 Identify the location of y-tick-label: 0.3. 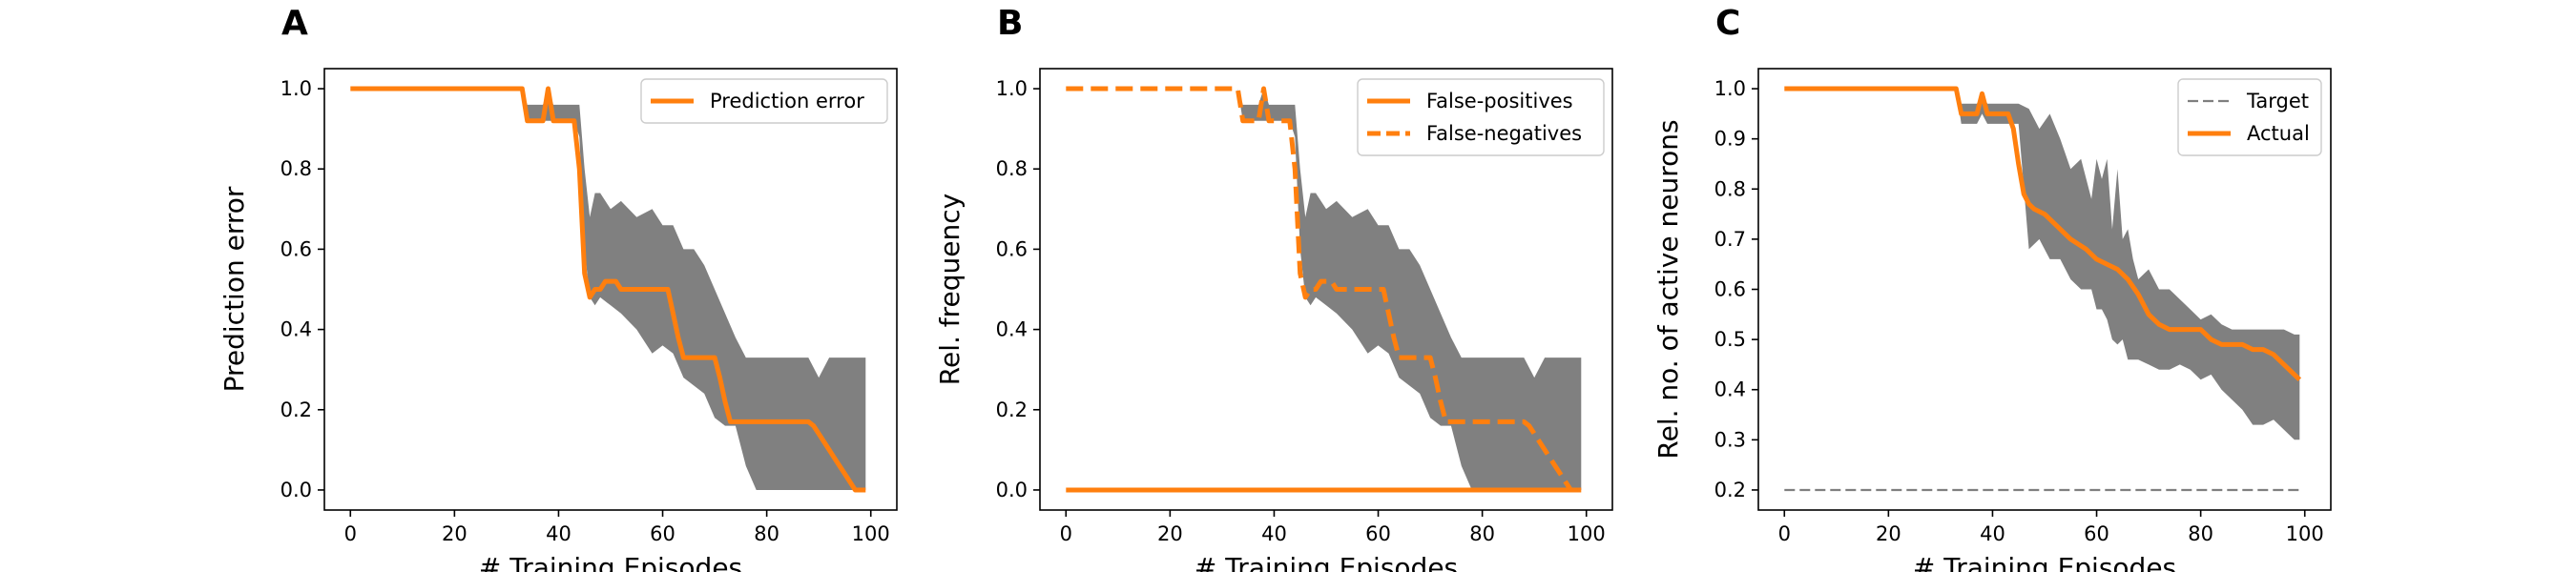
(1730, 439).